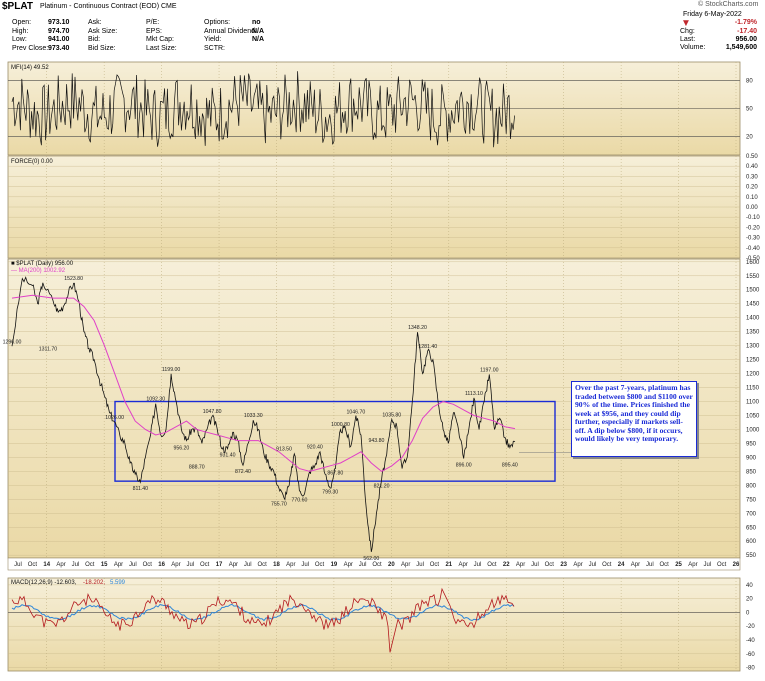 This screenshot has width=765, height=681. What do you see at coordinates (42, 264) in the screenshot?
I see `price-legend: ■ $PLAT (Daily) 956.00` at bounding box center [42, 264].